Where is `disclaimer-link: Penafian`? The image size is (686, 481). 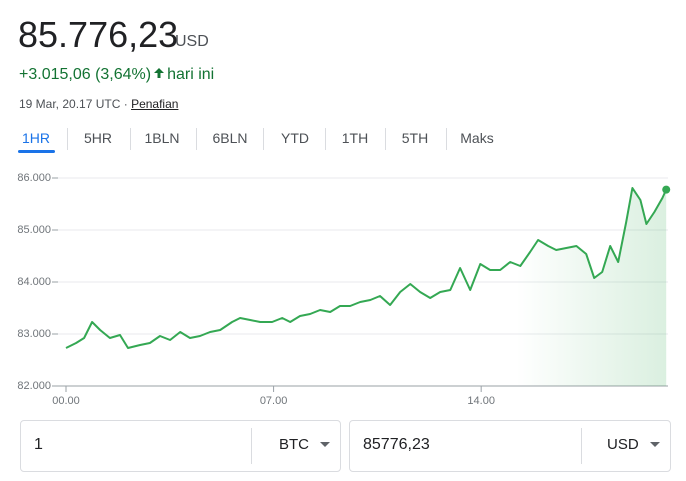 disclaimer-link: Penafian is located at coordinates (155, 104).